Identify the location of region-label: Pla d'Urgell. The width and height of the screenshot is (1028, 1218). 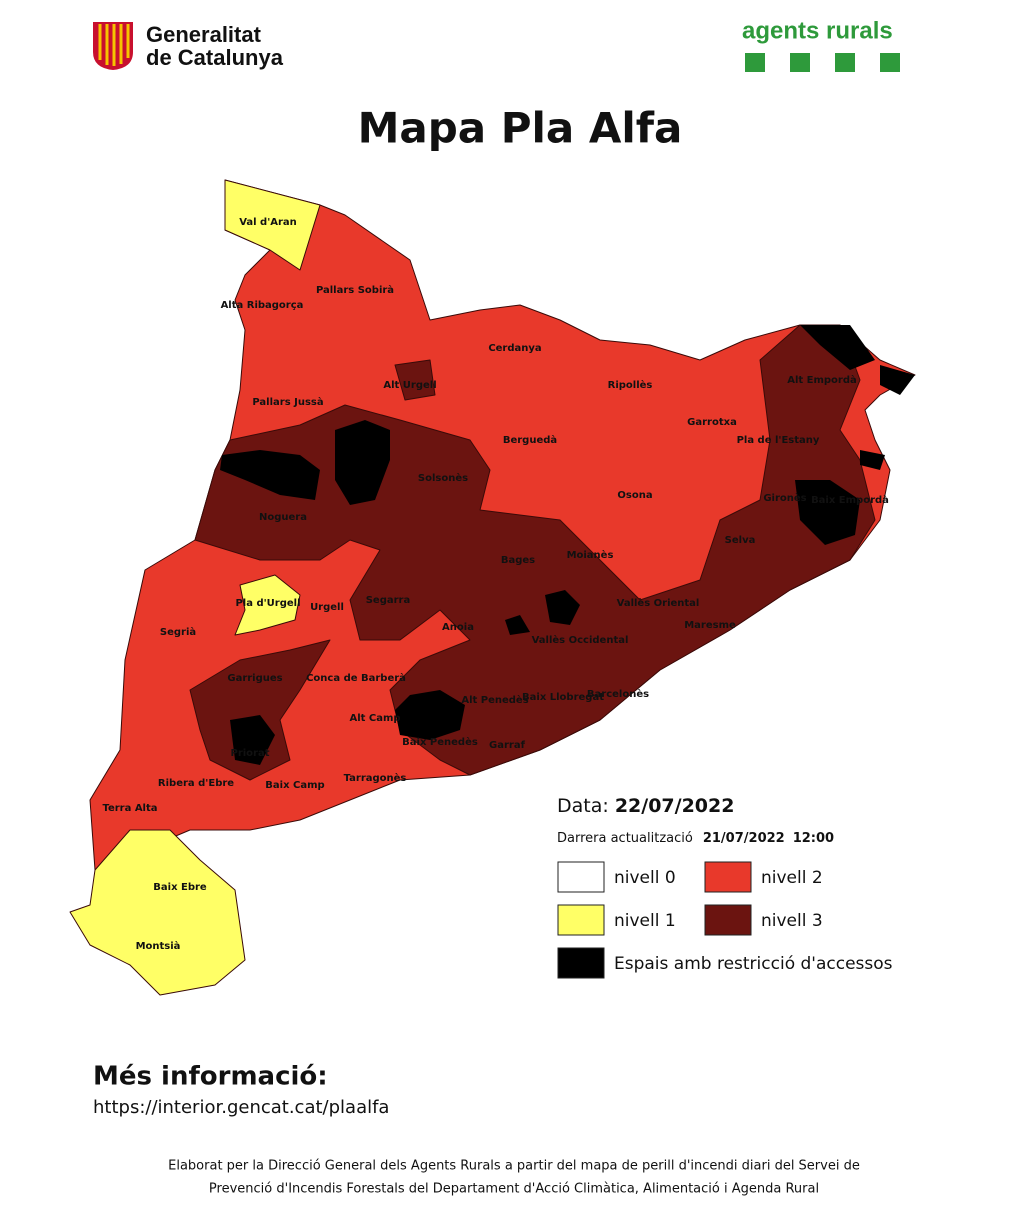
(267, 603).